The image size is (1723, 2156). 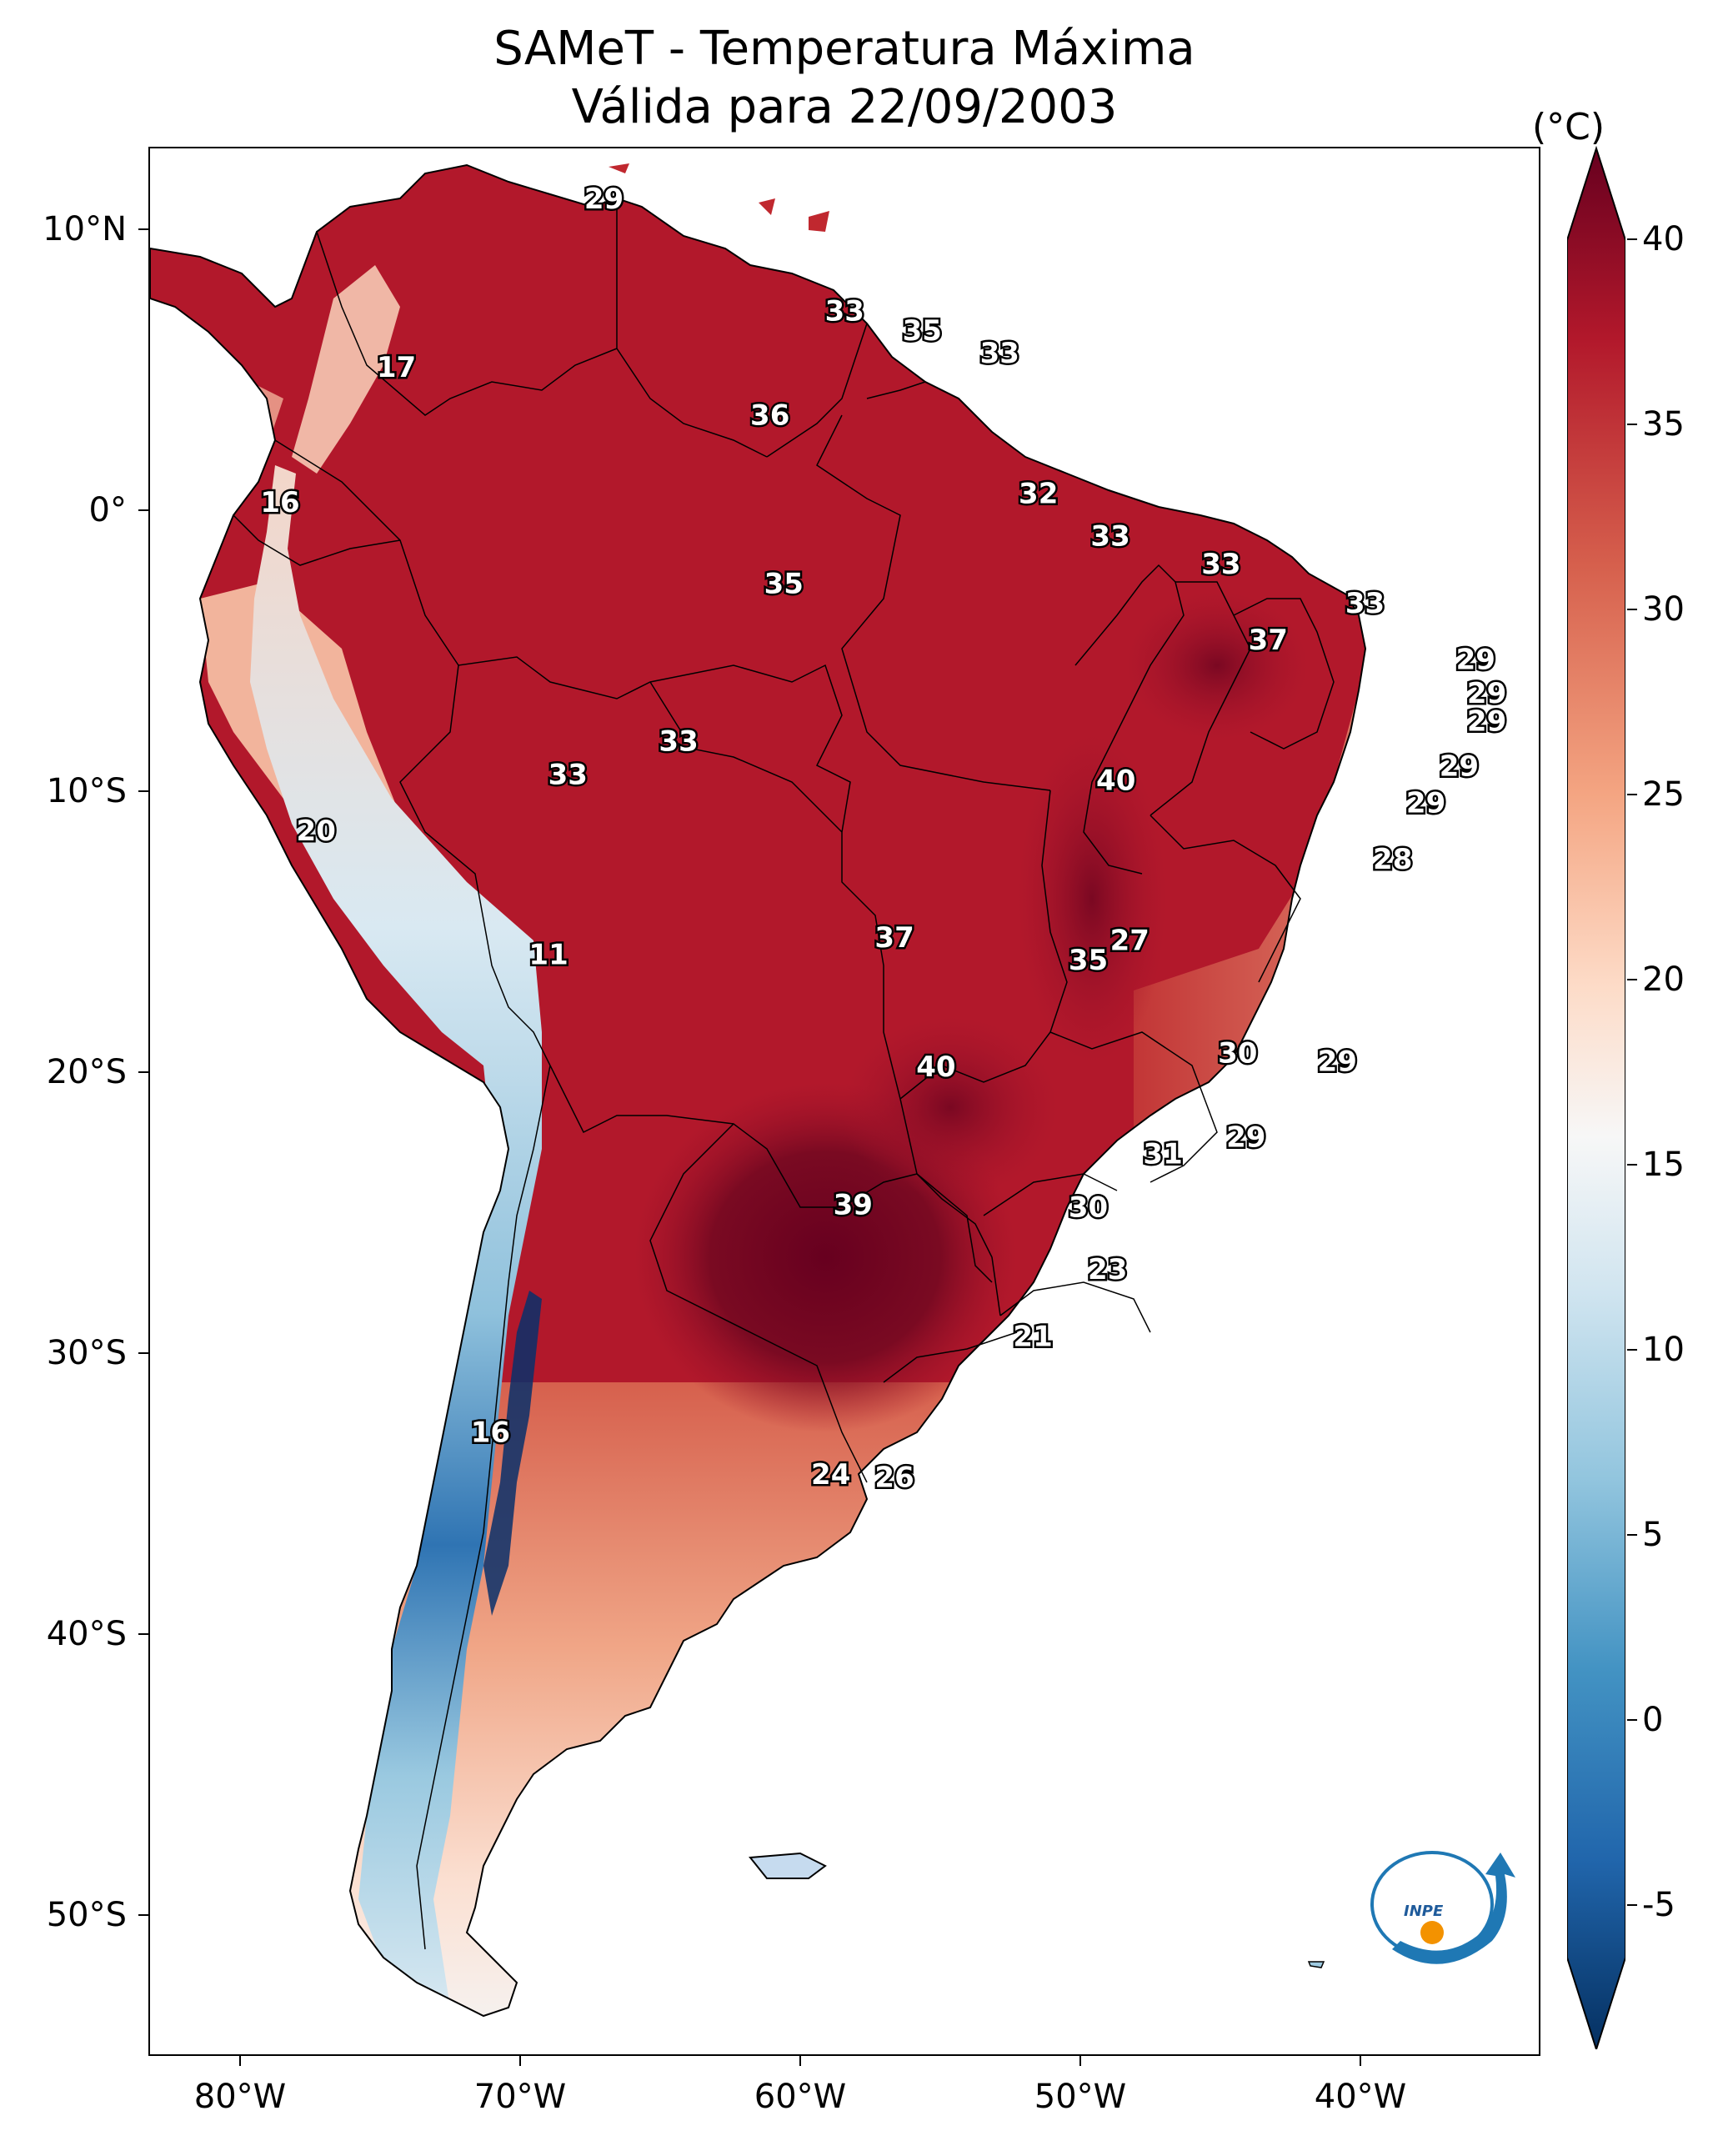 What do you see at coordinates (467, 323) in the screenshot?
I see `border-colombia-venezuela` at bounding box center [467, 323].